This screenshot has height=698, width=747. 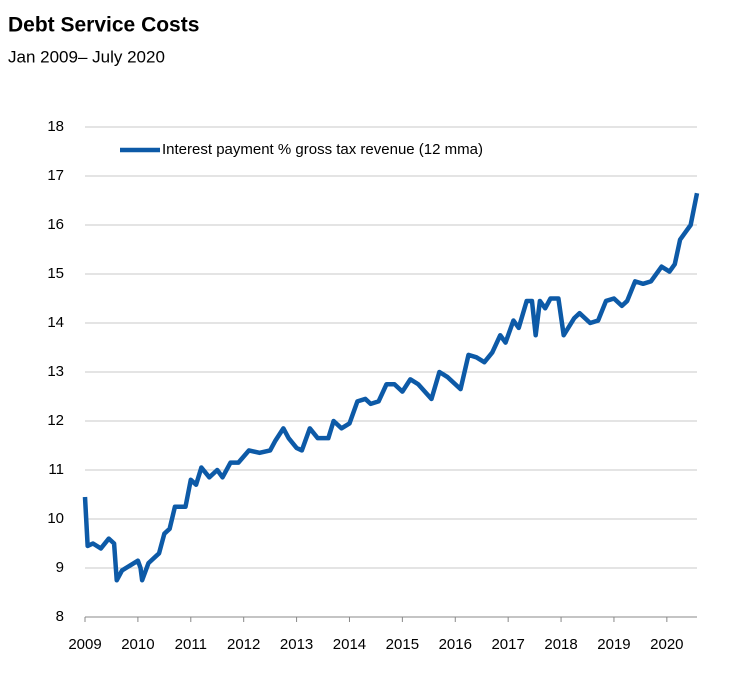 What do you see at coordinates (666, 644) in the screenshot?
I see `x-tick-label: 2020` at bounding box center [666, 644].